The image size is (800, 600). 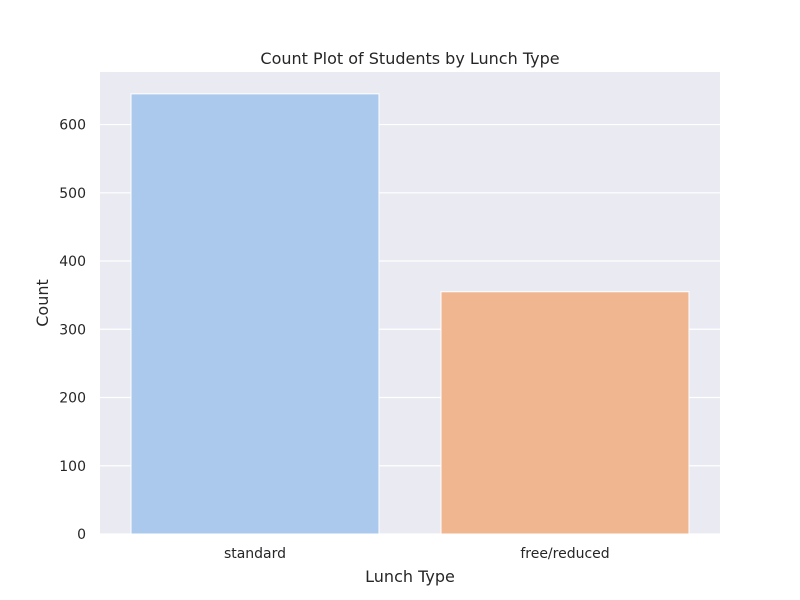 I want to click on x-tick-label: free/reduced, so click(x=564, y=554).